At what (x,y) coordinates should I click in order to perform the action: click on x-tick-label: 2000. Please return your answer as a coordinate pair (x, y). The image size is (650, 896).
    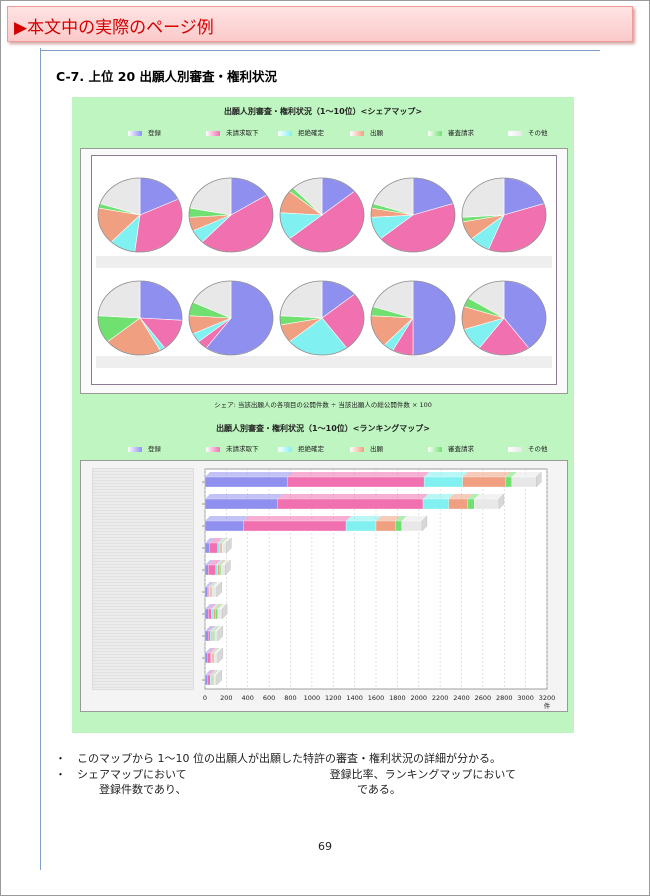
    Looking at the image, I should click on (418, 698).